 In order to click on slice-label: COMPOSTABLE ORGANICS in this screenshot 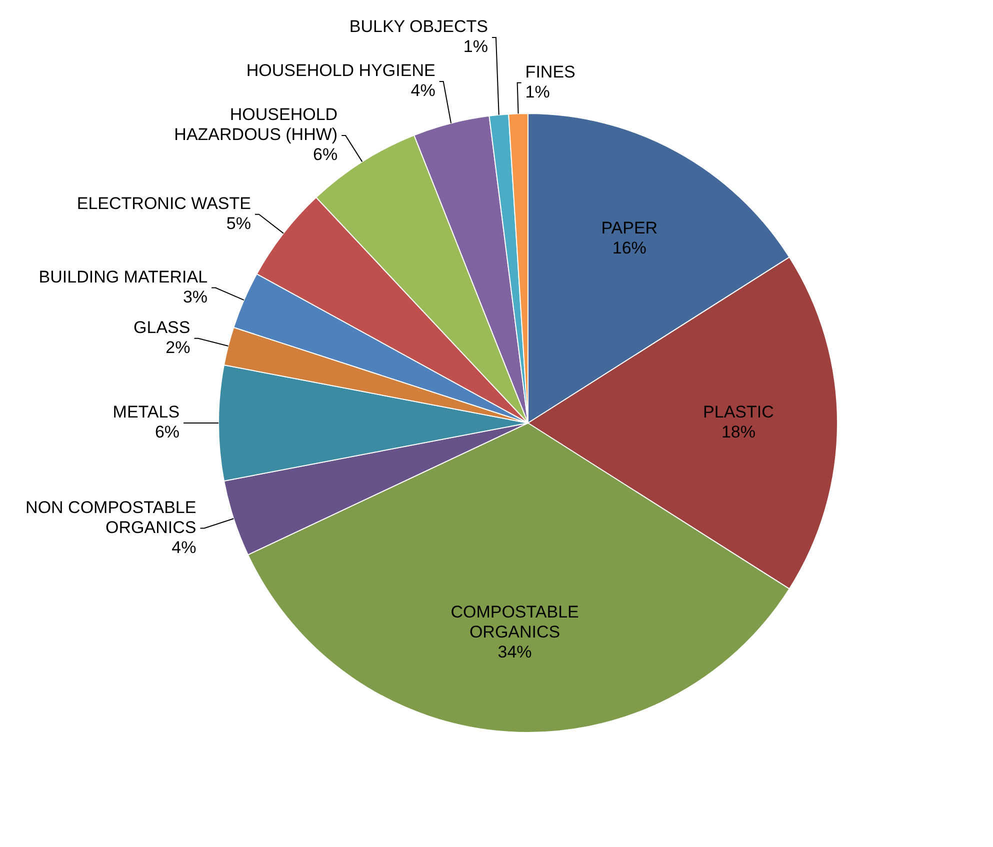, I will do `click(514, 622)`.